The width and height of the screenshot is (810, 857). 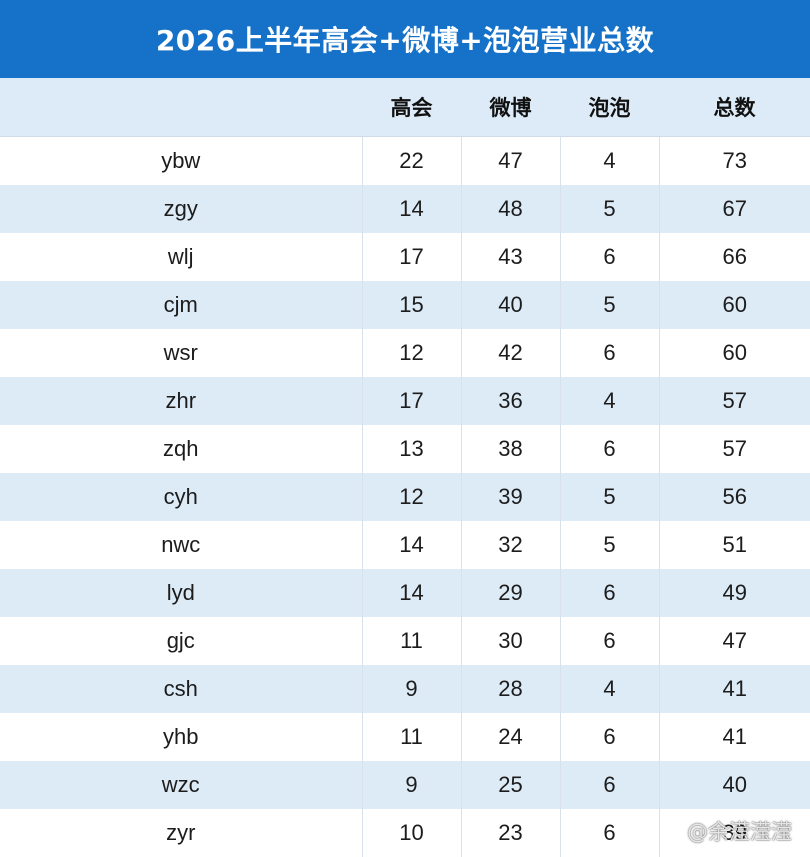 What do you see at coordinates (510, 305) in the screenshot?
I see `cell-weibo: 40` at bounding box center [510, 305].